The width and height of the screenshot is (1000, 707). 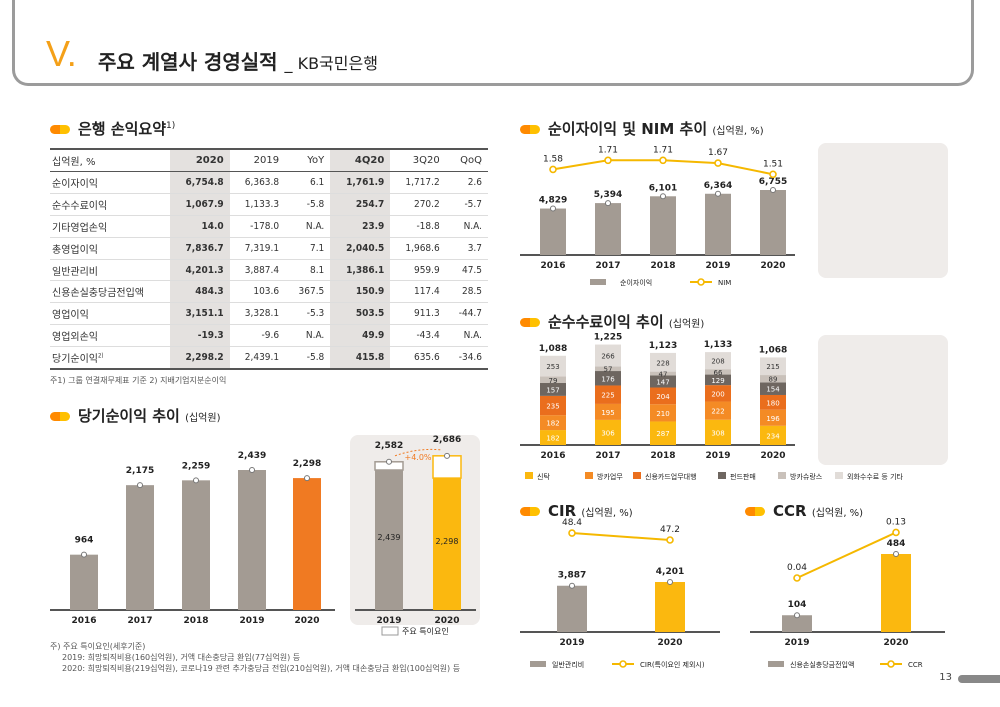 I want to click on fee-legend-label: 방카업무, so click(x=610, y=476).